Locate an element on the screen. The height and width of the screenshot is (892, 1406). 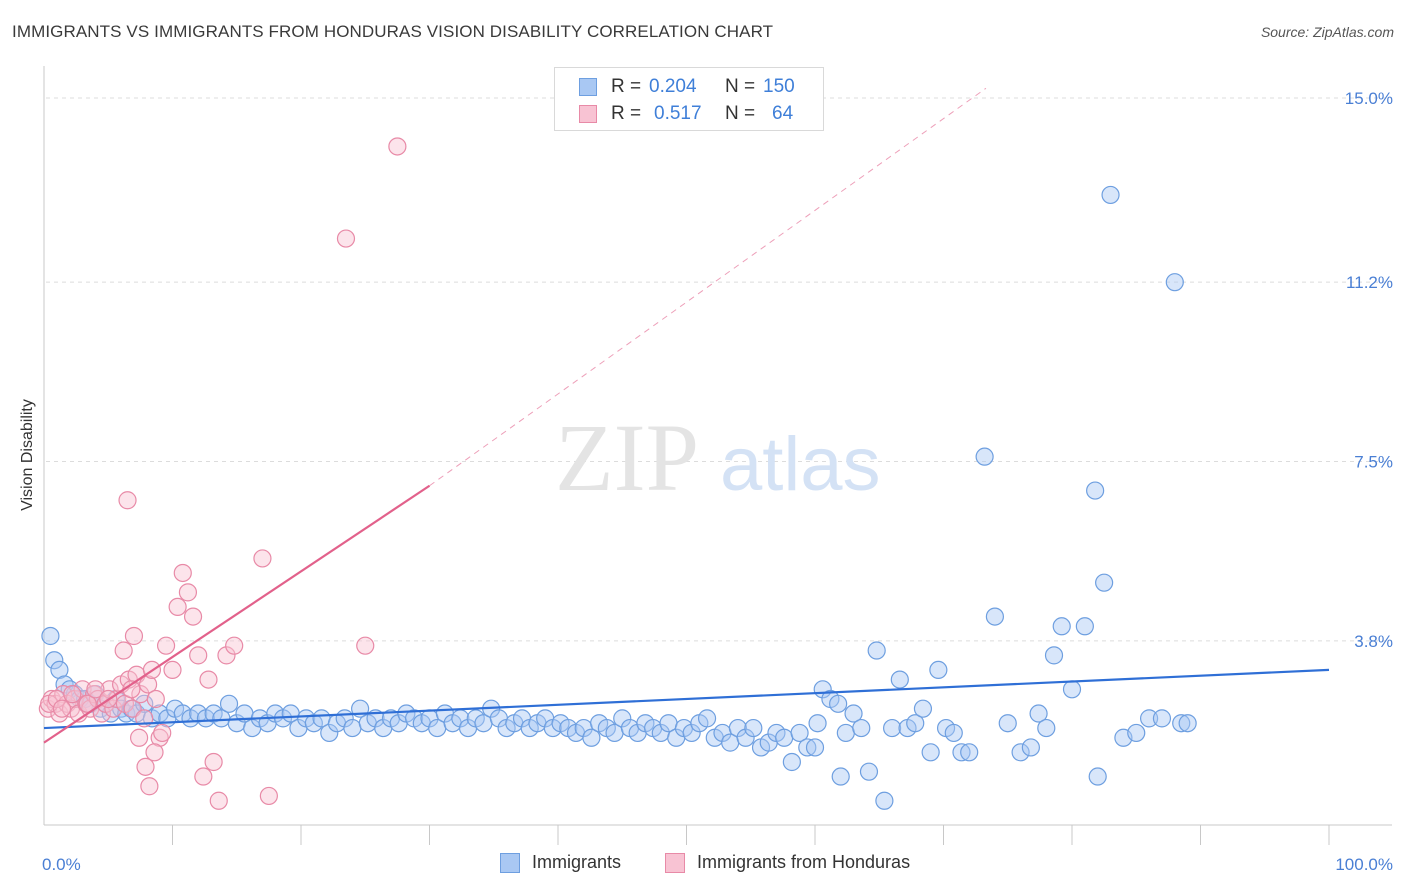
bottom-legend-label: Immigrants is located at coordinates (577, 862).